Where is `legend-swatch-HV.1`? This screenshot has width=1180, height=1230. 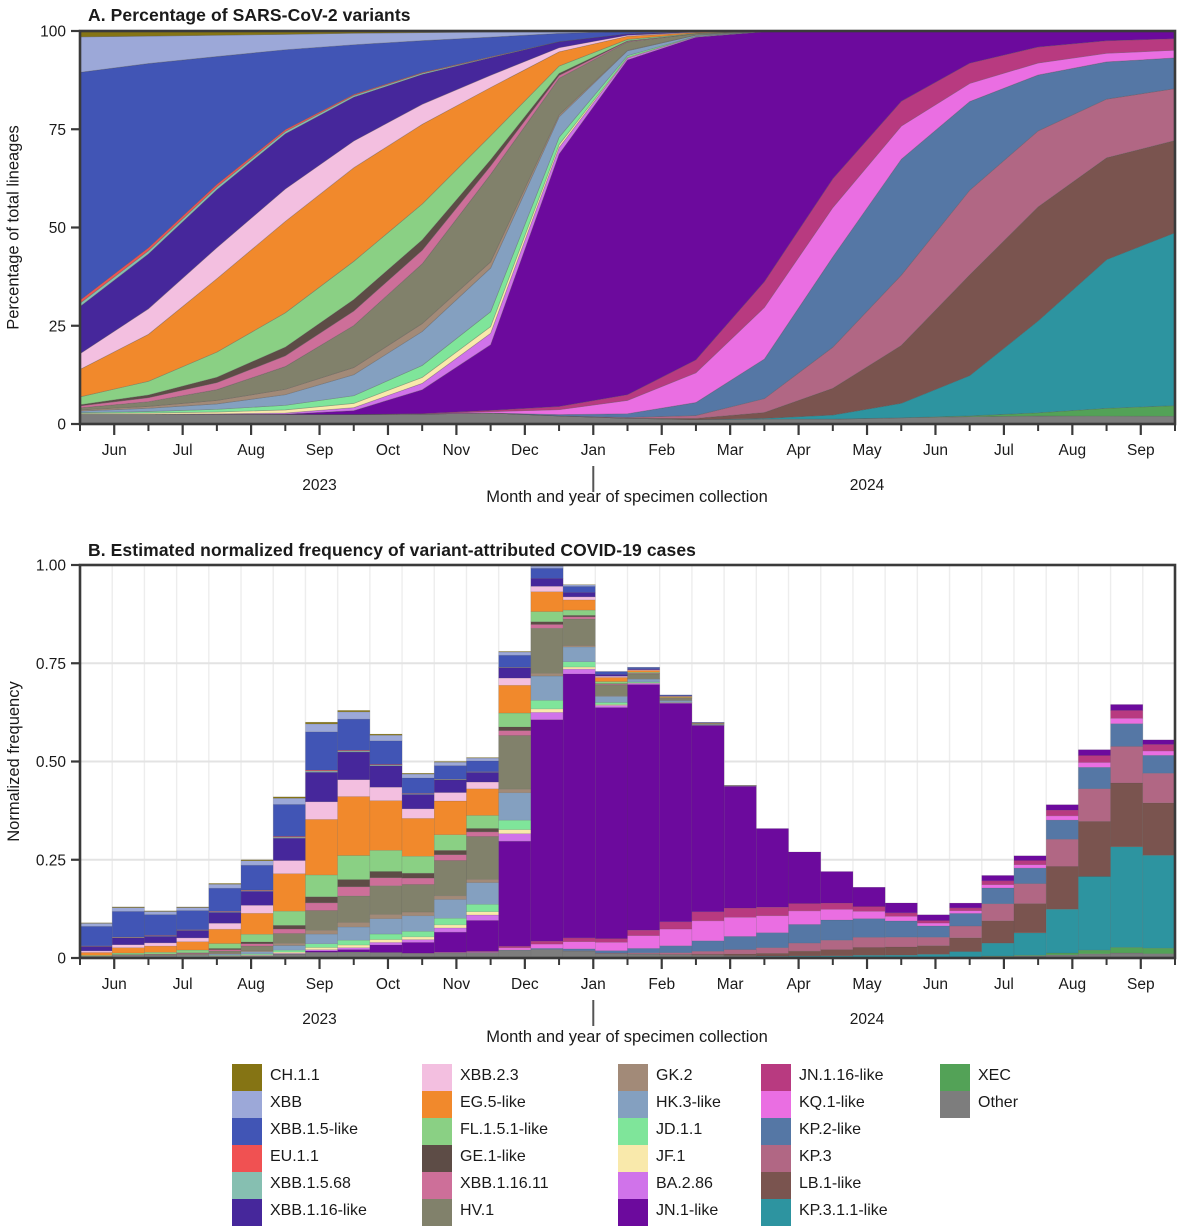
legend-swatch-HV.1 is located at coordinates (437, 1212).